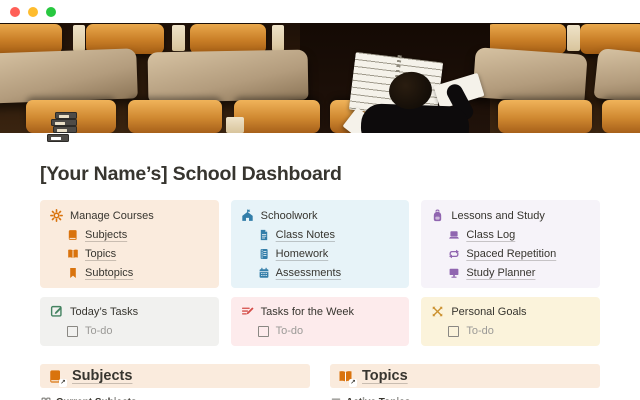  I want to click on callout-header: Personal Goals, so click(510, 311).